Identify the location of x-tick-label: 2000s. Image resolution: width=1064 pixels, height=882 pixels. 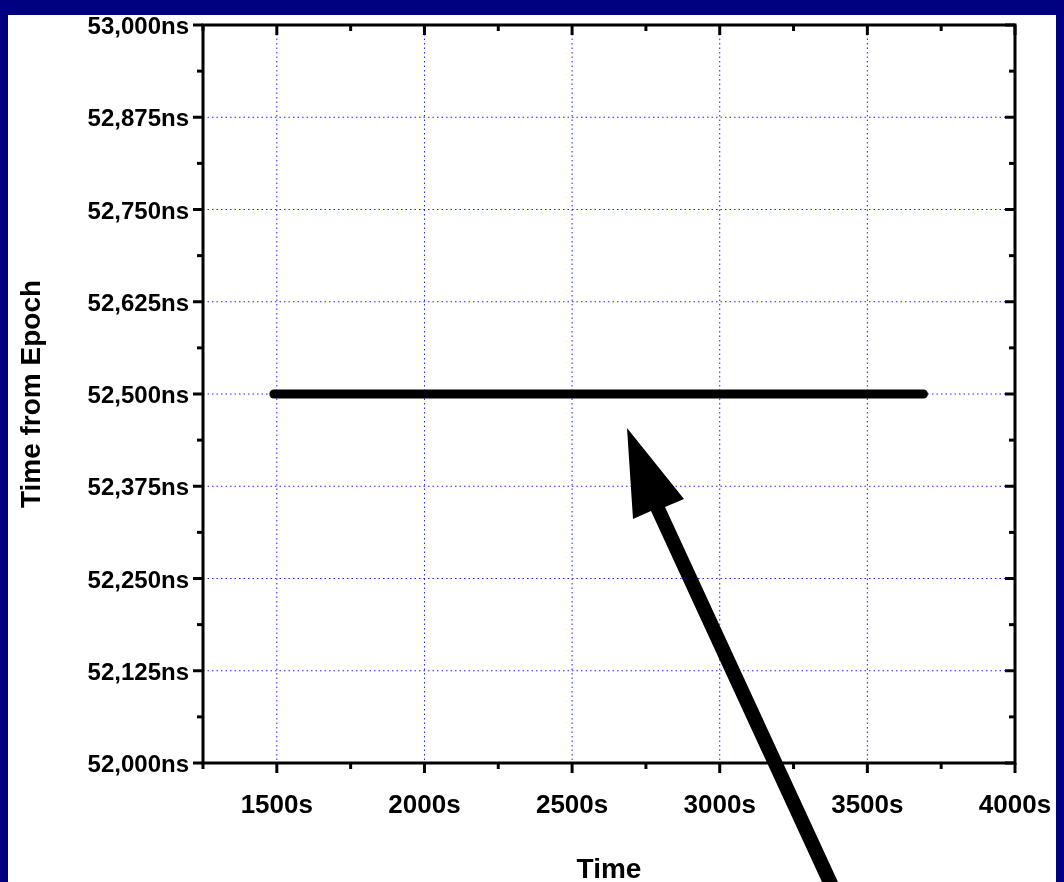
(424, 804).